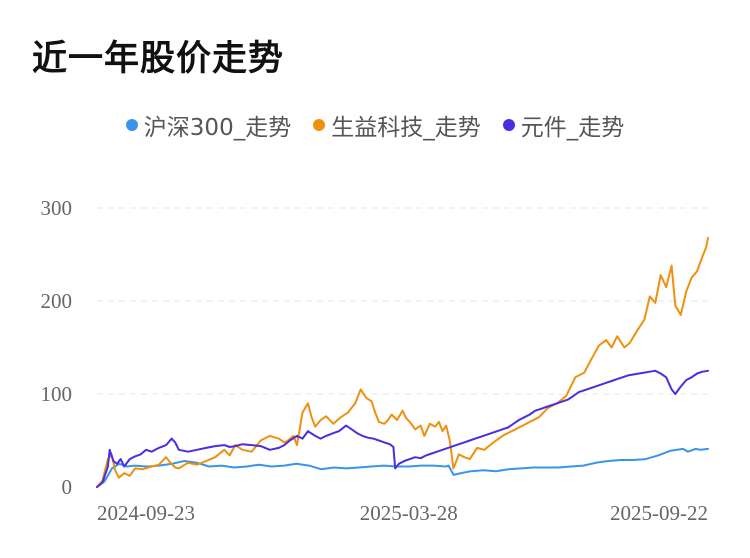  What do you see at coordinates (67, 487) in the screenshot?
I see `y-tick-label: 0` at bounding box center [67, 487].